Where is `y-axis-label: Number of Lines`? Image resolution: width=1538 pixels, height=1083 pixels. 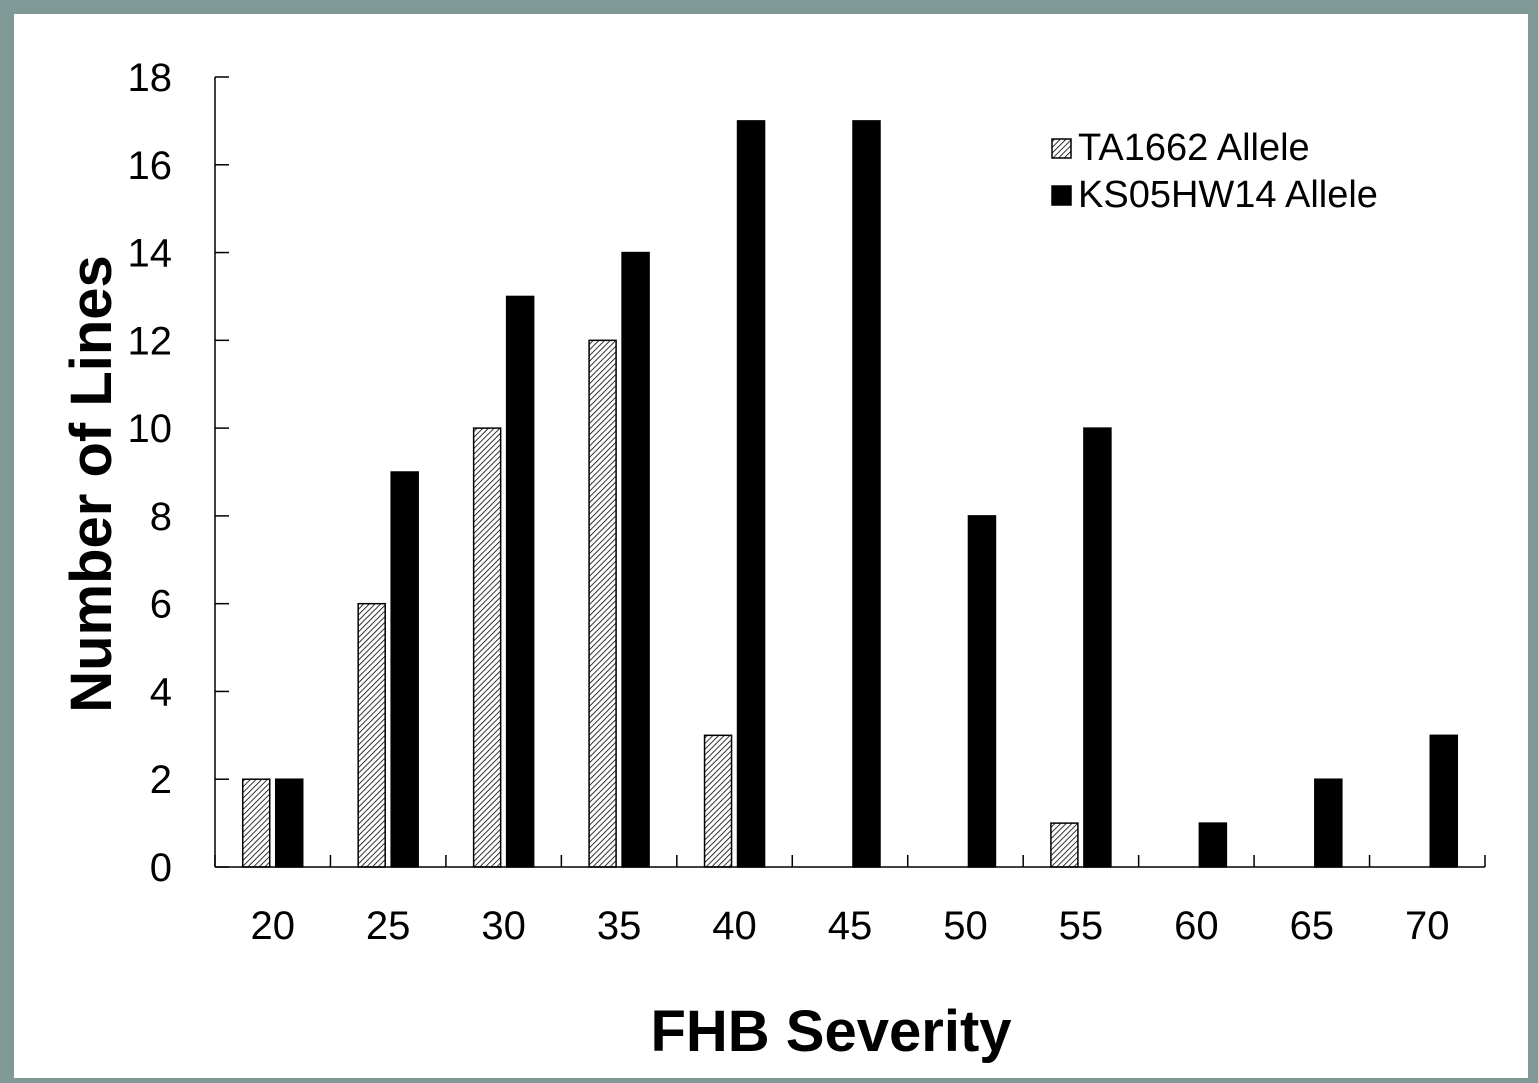
y-axis-label: Number of Lines is located at coordinates (91, 484).